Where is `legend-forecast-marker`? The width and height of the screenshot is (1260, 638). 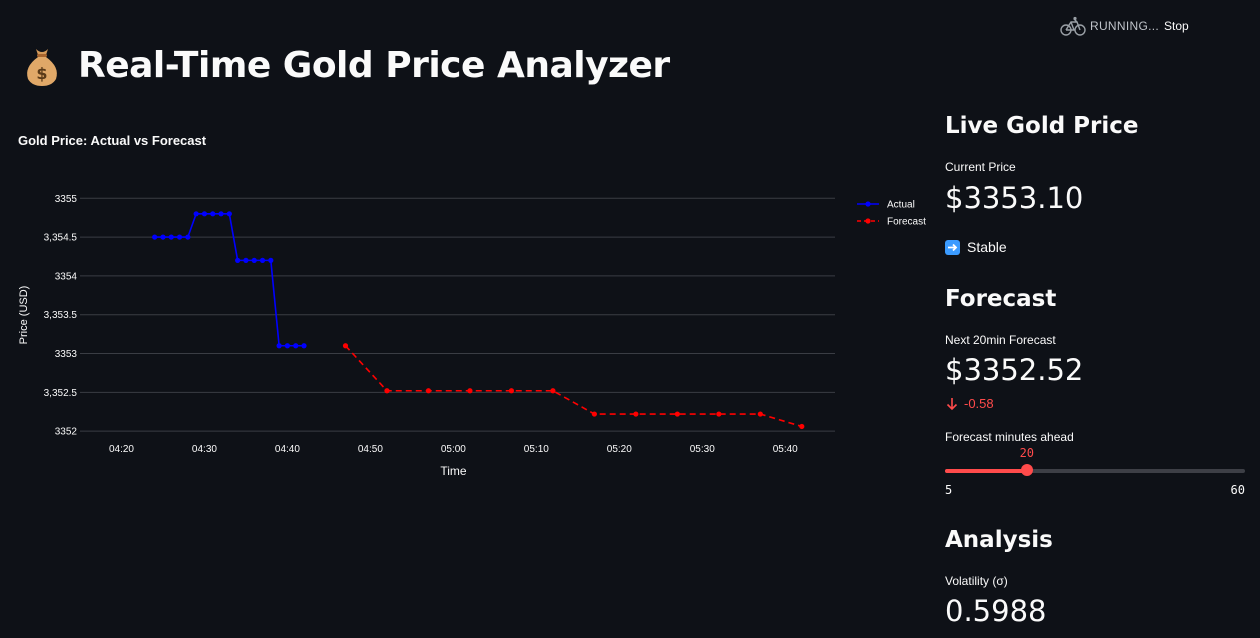
legend-forecast-marker is located at coordinates (868, 221).